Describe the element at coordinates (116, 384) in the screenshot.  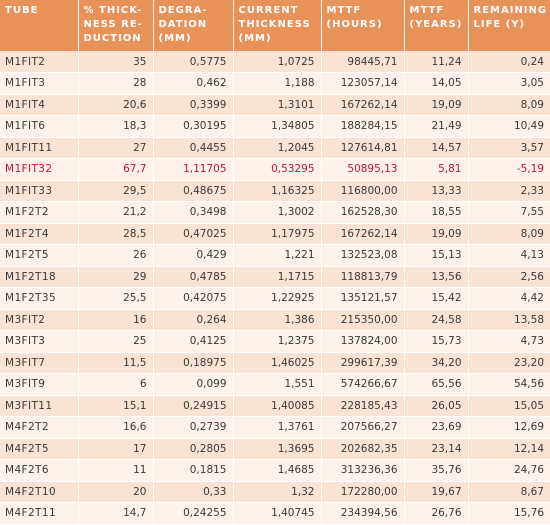
I see `cell-thickness-reduction: 6` at that location.